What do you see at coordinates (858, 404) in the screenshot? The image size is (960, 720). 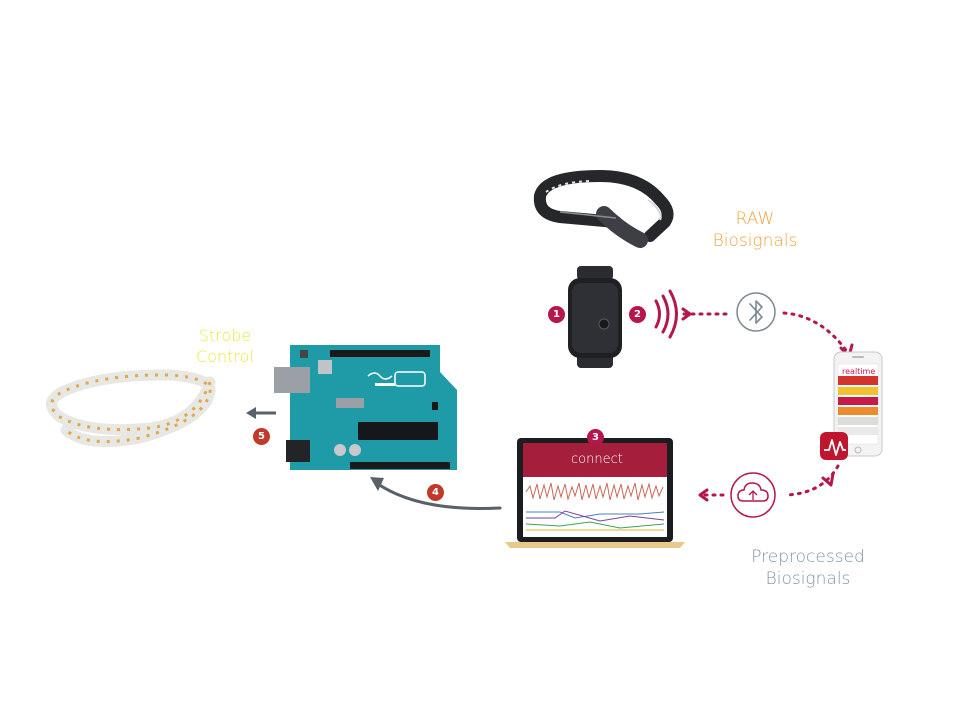 I see `smartphone-image` at bounding box center [858, 404].